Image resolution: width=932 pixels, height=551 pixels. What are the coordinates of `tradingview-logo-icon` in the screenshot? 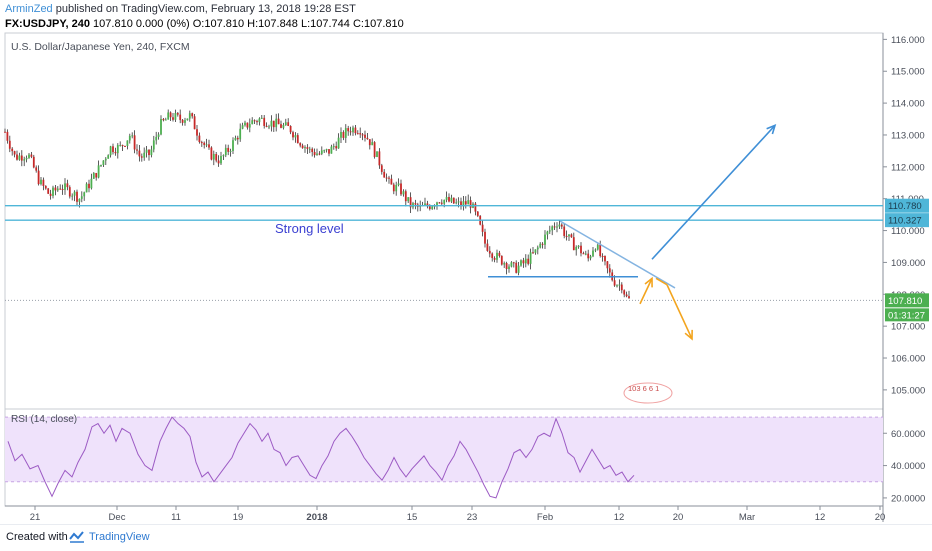 It's located at (77, 537).